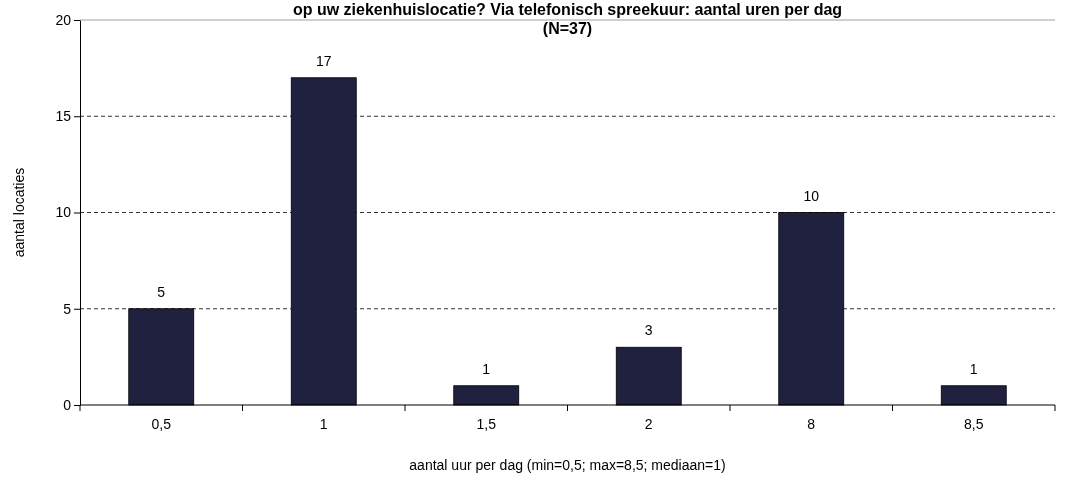 The width and height of the screenshot is (1068, 485). What do you see at coordinates (974, 423) in the screenshot?
I see `x-tick-label: 8,5` at bounding box center [974, 423].